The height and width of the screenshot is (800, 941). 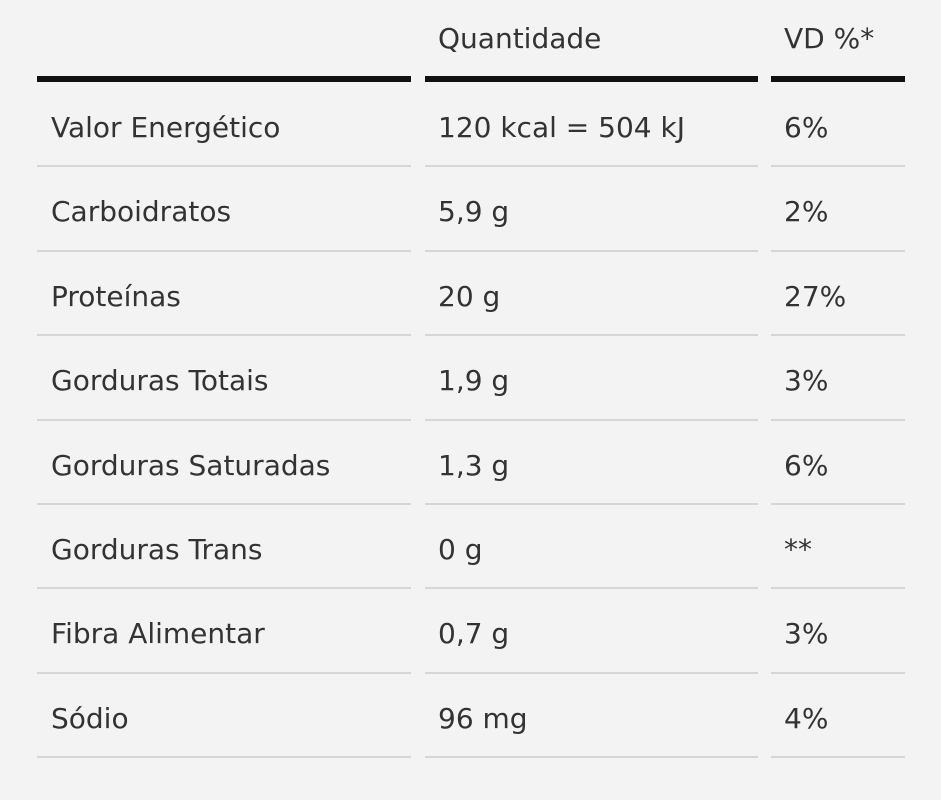 What do you see at coordinates (90, 718) in the screenshot?
I see `nutrient-name: Sódio` at bounding box center [90, 718].